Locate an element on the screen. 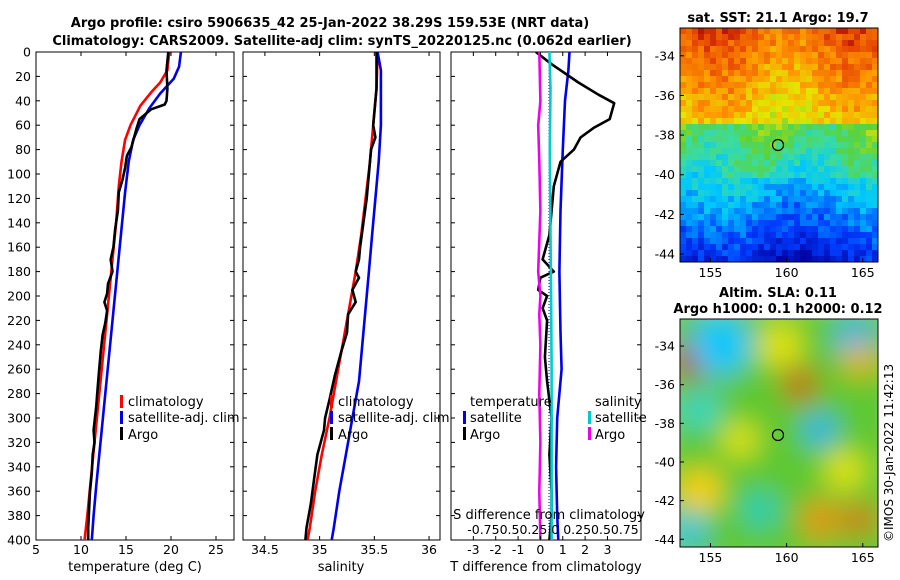  series-satellite-adj-clim is located at coordinates (356, 296).